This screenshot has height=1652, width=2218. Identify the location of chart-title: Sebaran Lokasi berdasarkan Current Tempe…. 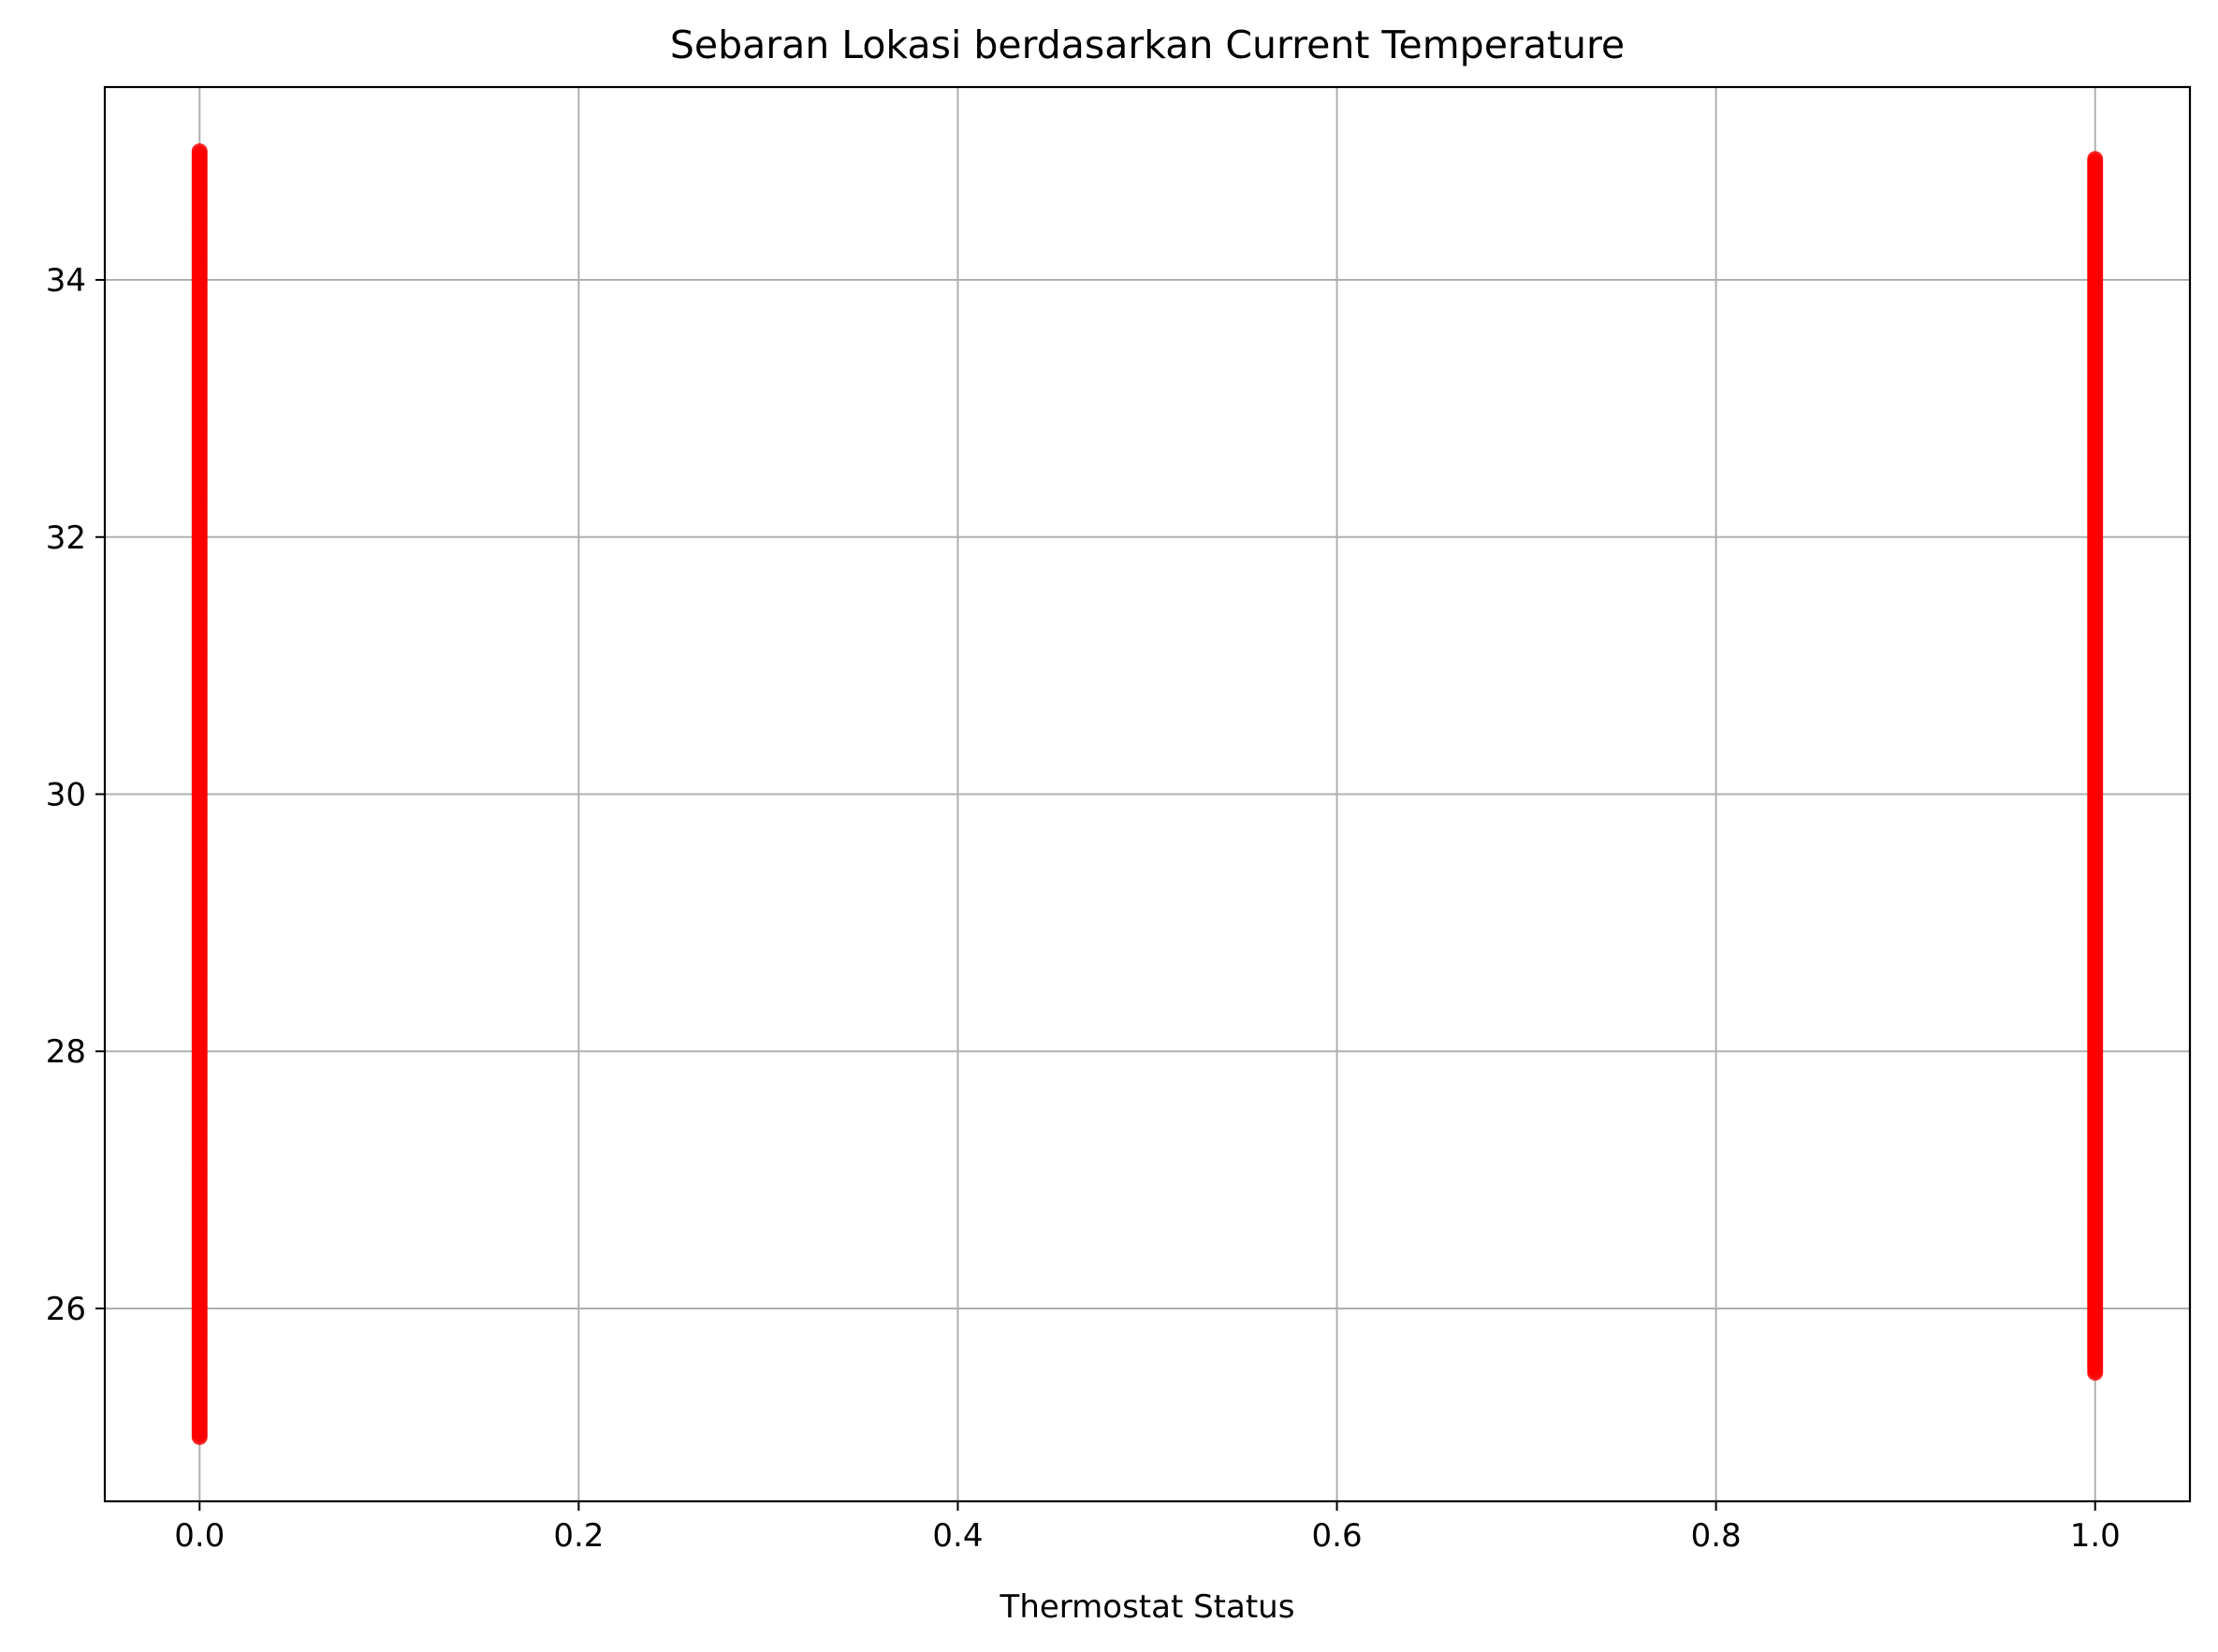
(1148, 45).